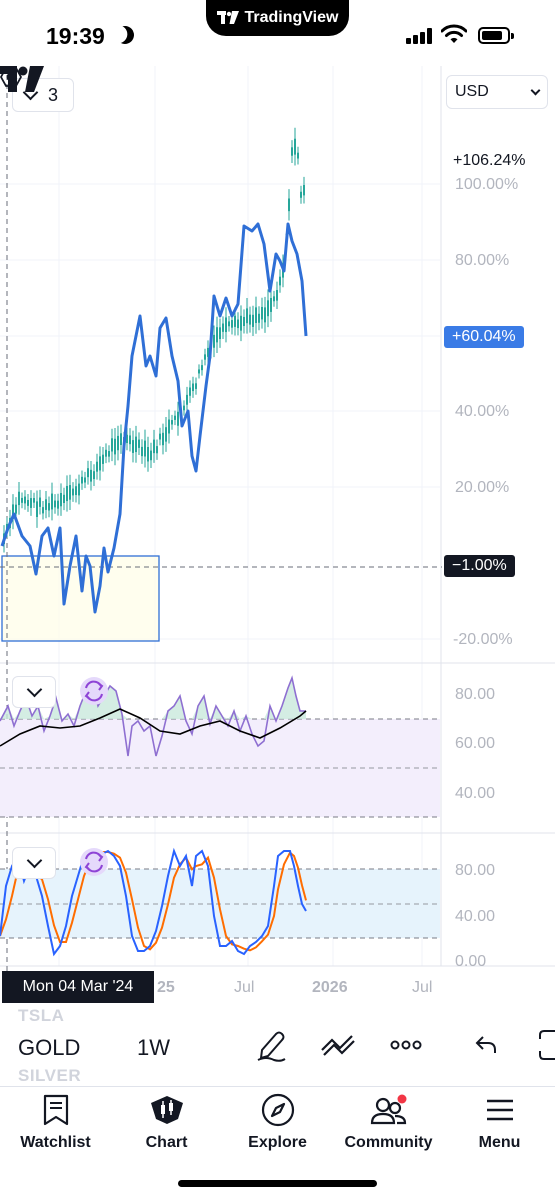 This screenshot has width=555, height=1200. I want to click on watchlist-icon, so click(55, 1110).